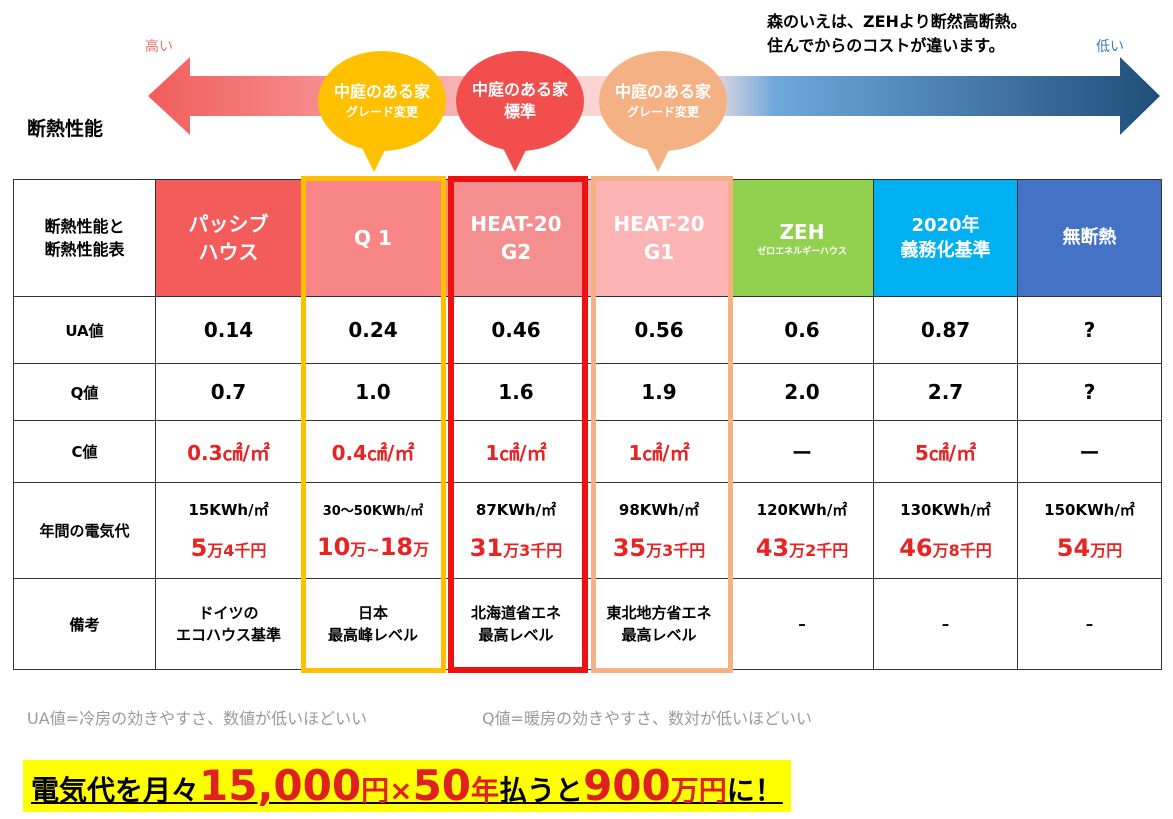 This screenshot has width=1173, height=819. I want to click on col-header-line1: 無断熱, so click(1089, 237).